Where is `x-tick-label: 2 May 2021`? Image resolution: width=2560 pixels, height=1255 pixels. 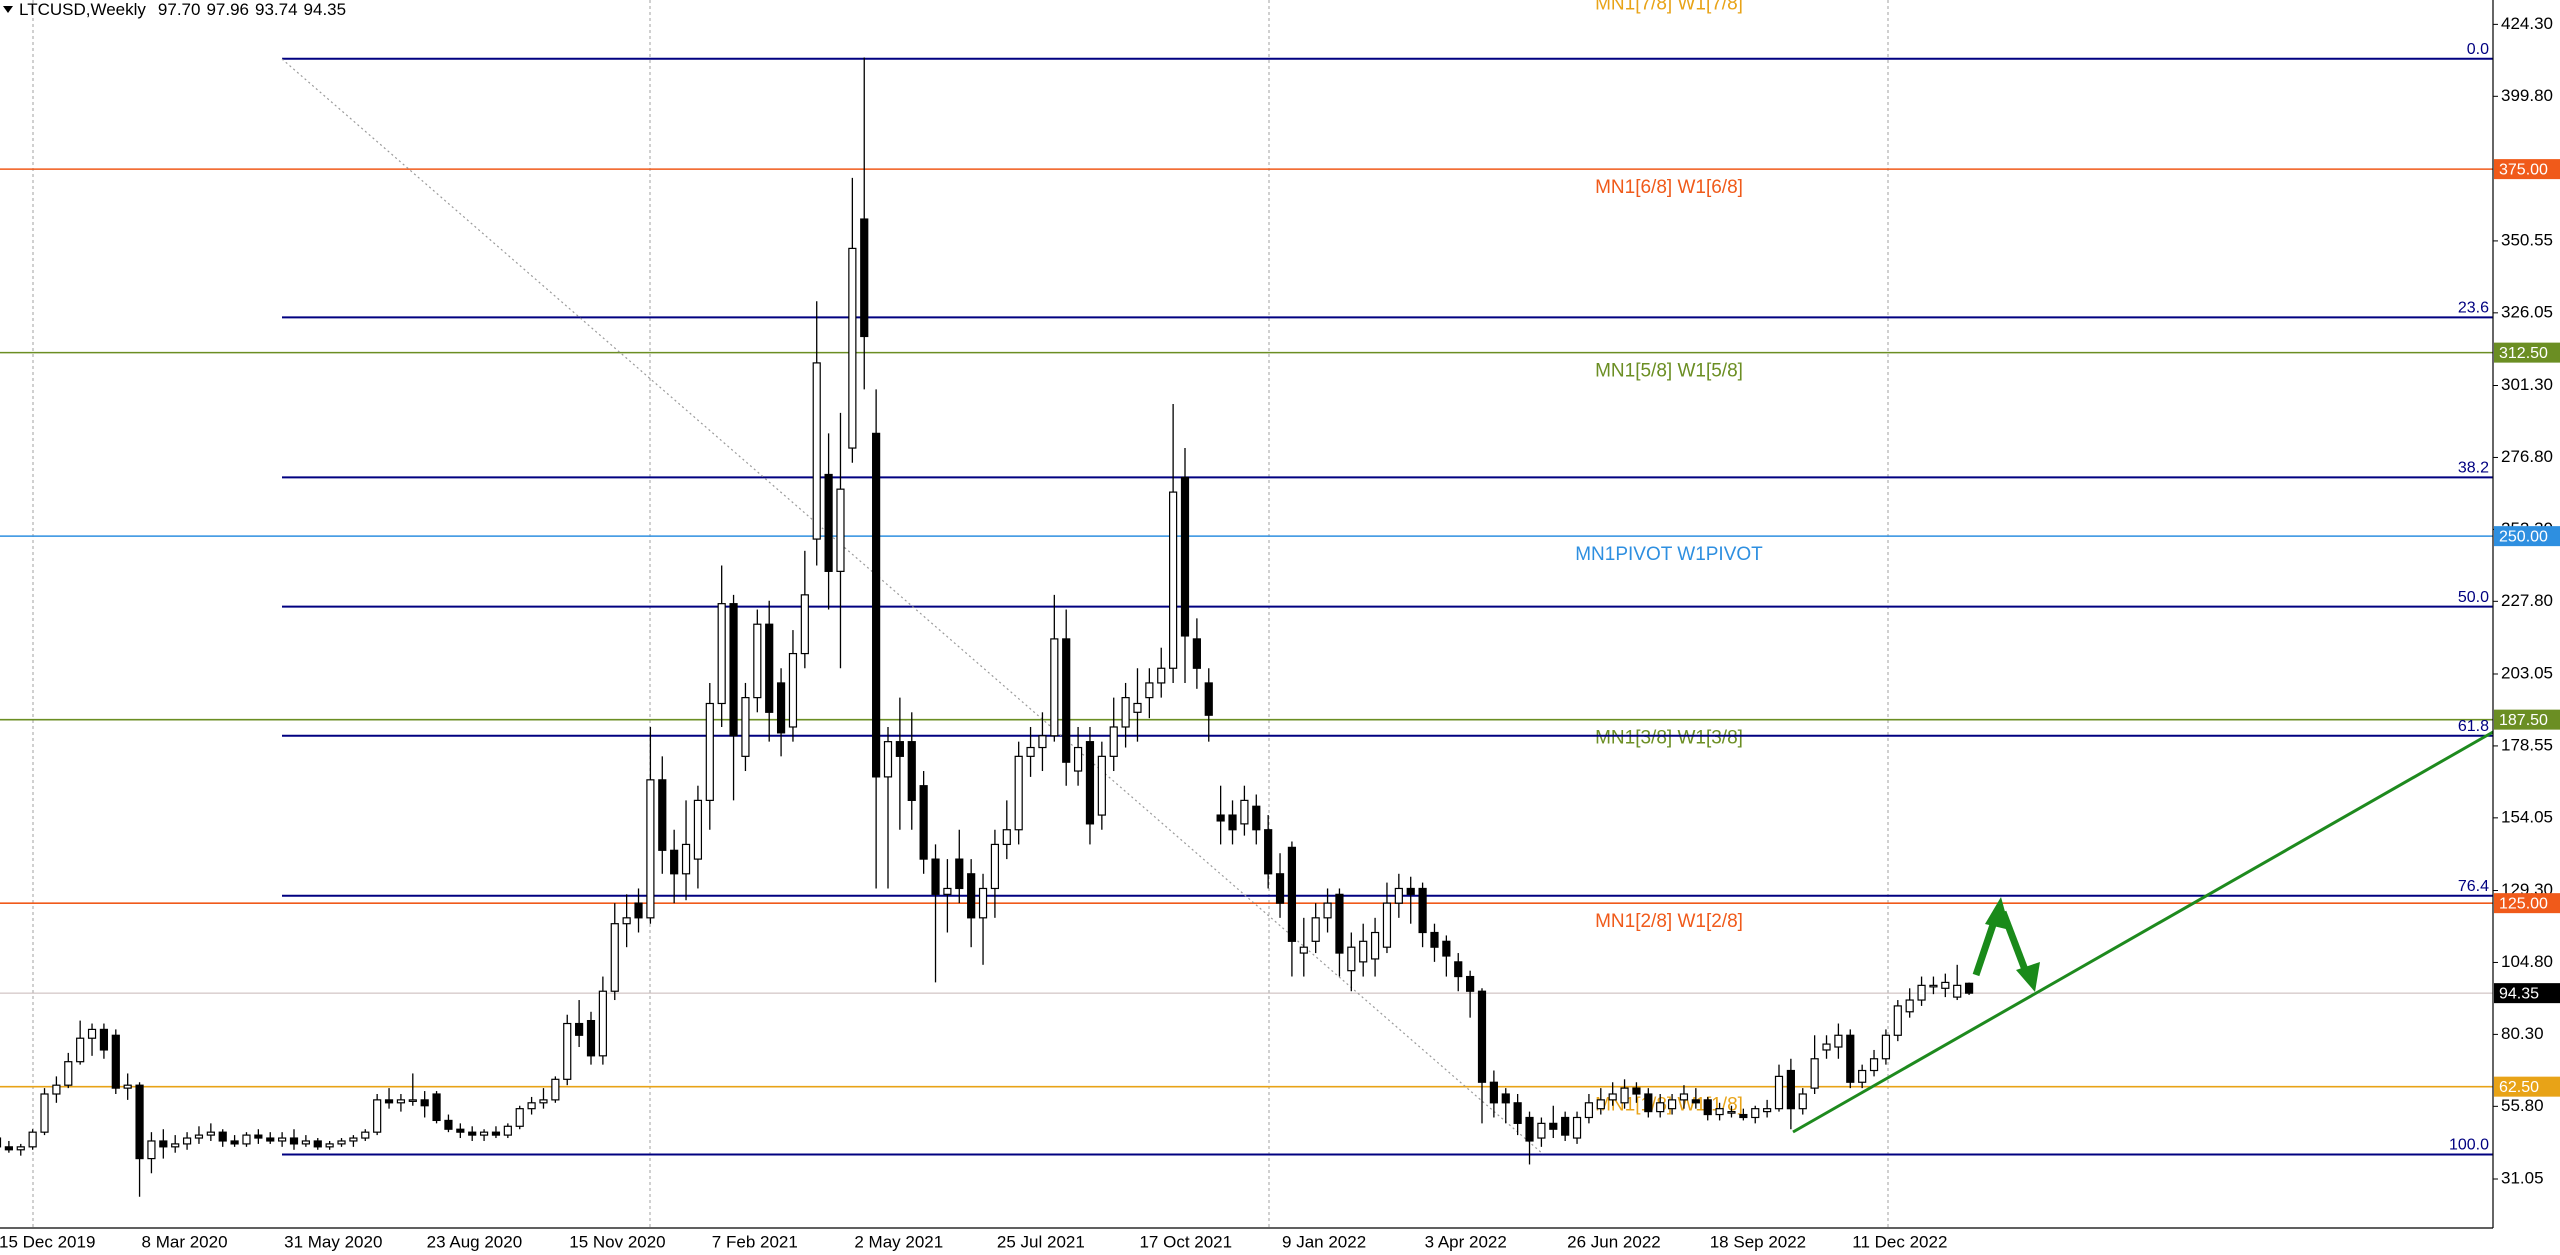 x-tick-label: 2 May 2021 is located at coordinates (898, 1241).